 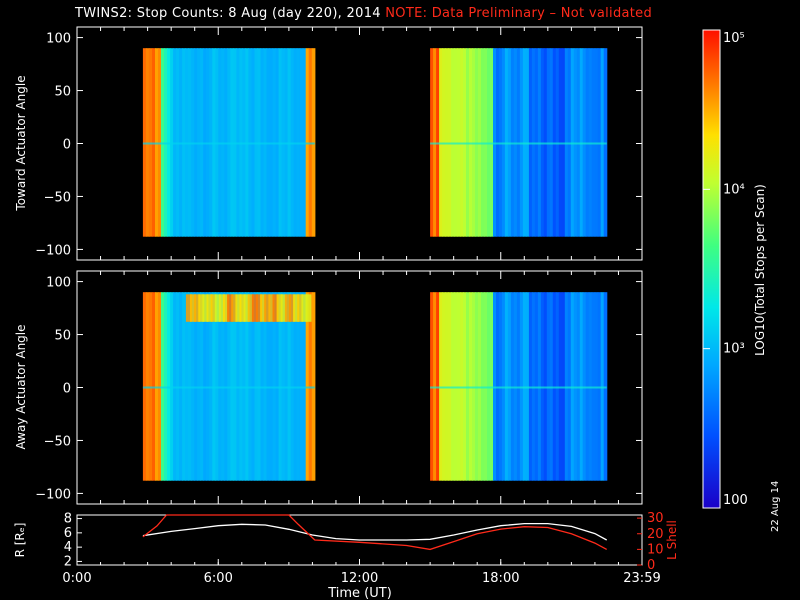 I want to click on panel-away-ylabel: Away Actuator Angle, so click(x=21, y=386).